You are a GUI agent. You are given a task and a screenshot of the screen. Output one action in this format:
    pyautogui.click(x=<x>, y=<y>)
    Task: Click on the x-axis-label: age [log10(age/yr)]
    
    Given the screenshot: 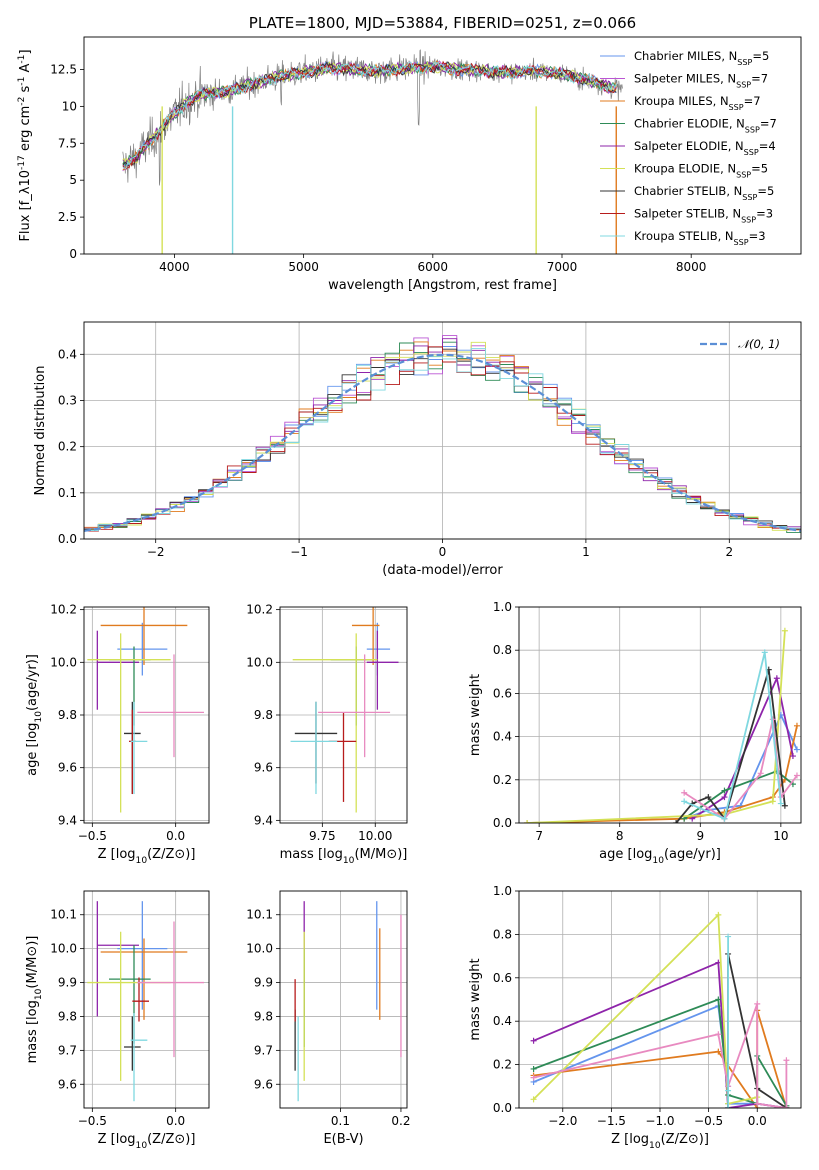 What is the action you would take?
    pyautogui.click(x=660, y=856)
    